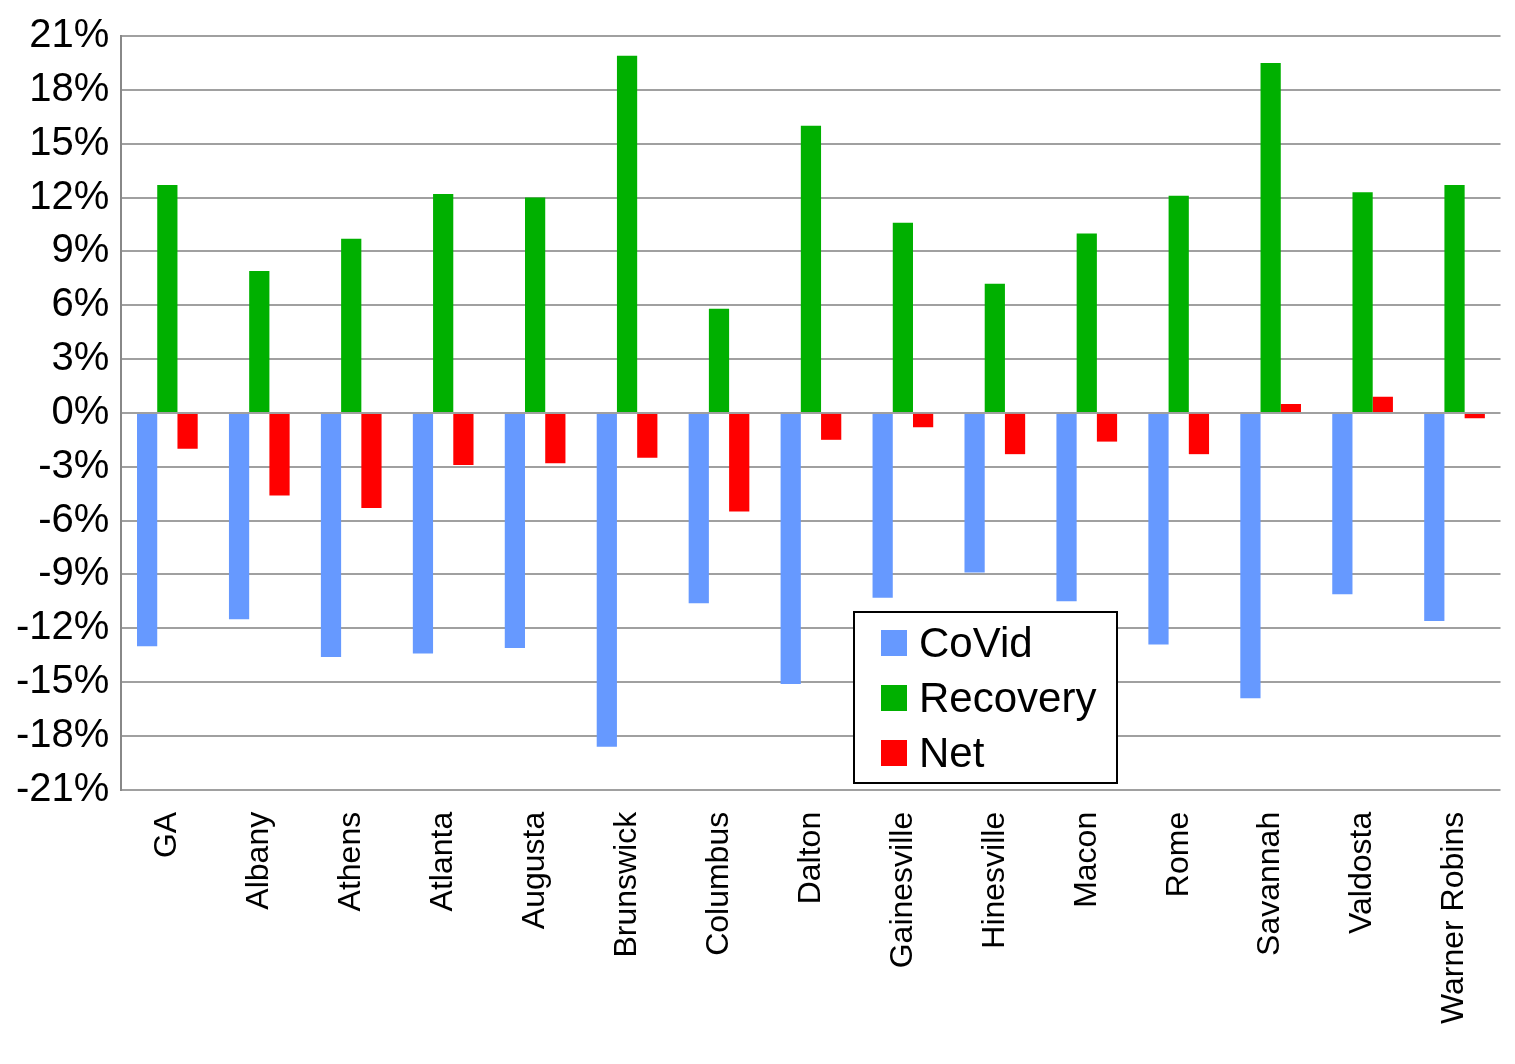 The image size is (1515, 1064). Describe the element at coordinates (74, 463) in the screenshot. I see `y-tick-label: -3%` at that location.